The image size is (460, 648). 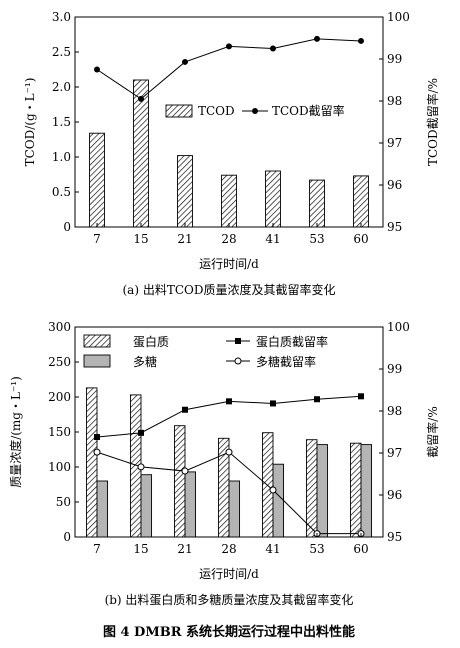 I want to click on y-tick-label: 200, so click(x=59, y=397).